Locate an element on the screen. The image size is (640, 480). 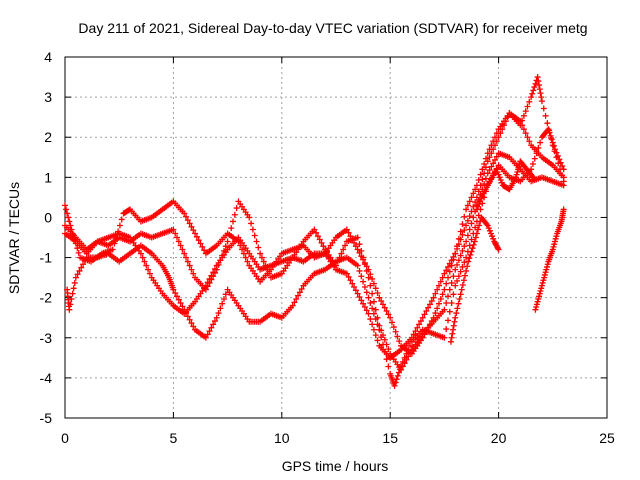
y-tick-label: 1 is located at coordinates (48, 177).